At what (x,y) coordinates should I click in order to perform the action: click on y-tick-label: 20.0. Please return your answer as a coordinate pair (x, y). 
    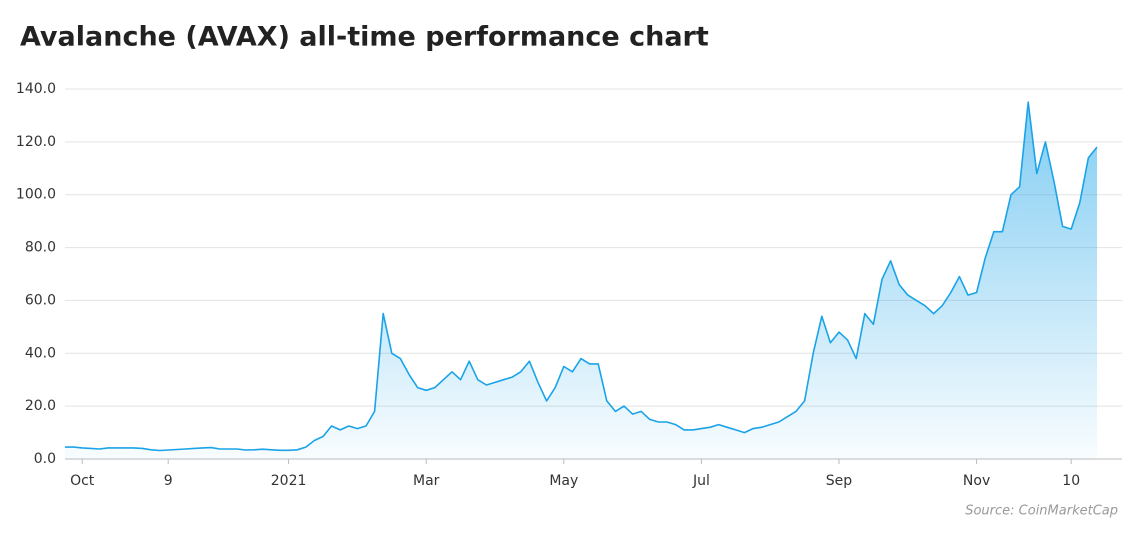
    Looking at the image, I should click on (40, 406).